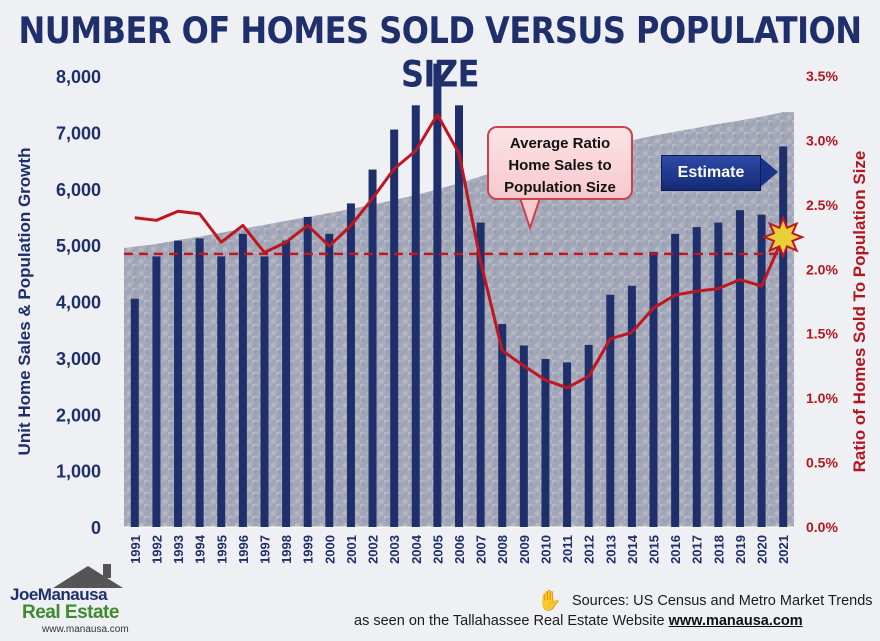 Image resolution: width=880 pixels, height=641 pixels. What do you see at coordinates (696, 377) in the screenshot?
I see `bar-2017` at bounding box center [696, 377].